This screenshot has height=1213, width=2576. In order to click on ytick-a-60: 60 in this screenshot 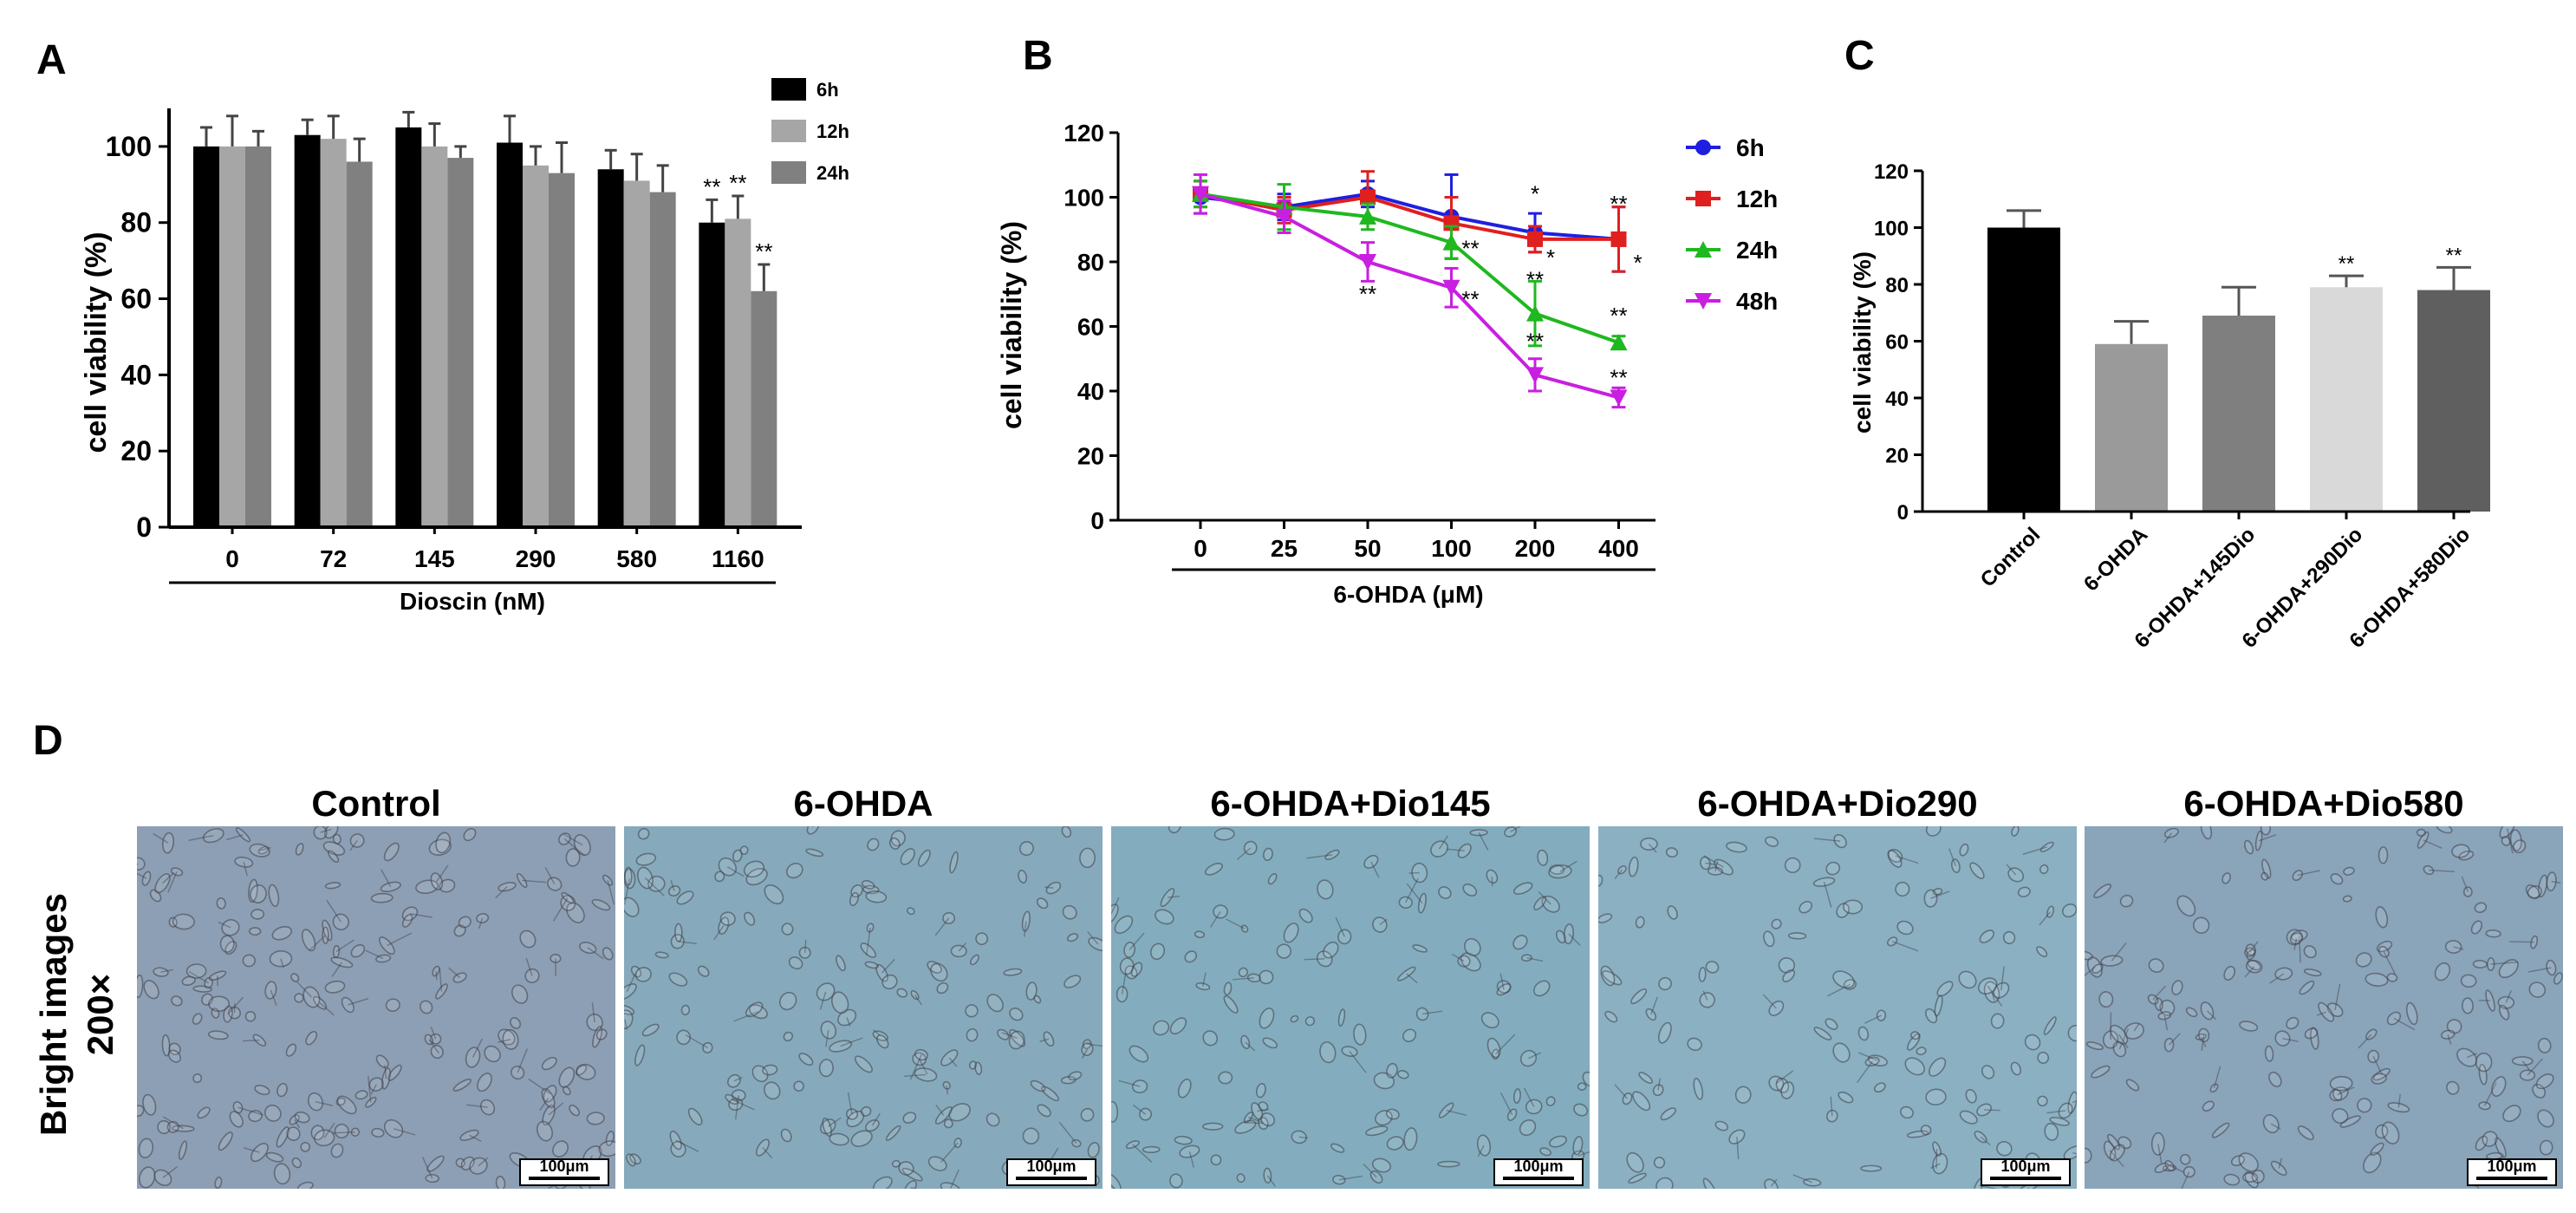, I will do `click(136, 299)`.